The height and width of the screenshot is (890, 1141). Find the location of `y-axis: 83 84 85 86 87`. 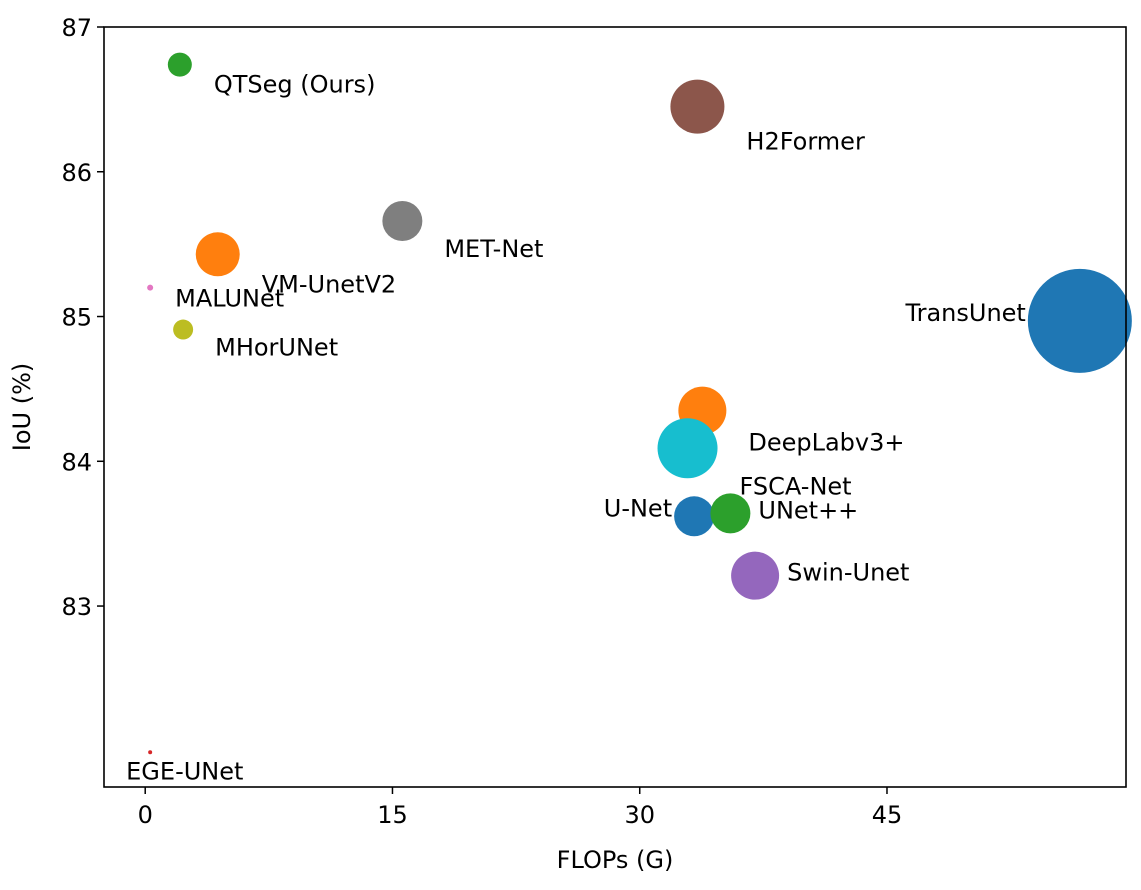

y-axis: 83 84 85 86 87 is located at coordinates (82, 317).